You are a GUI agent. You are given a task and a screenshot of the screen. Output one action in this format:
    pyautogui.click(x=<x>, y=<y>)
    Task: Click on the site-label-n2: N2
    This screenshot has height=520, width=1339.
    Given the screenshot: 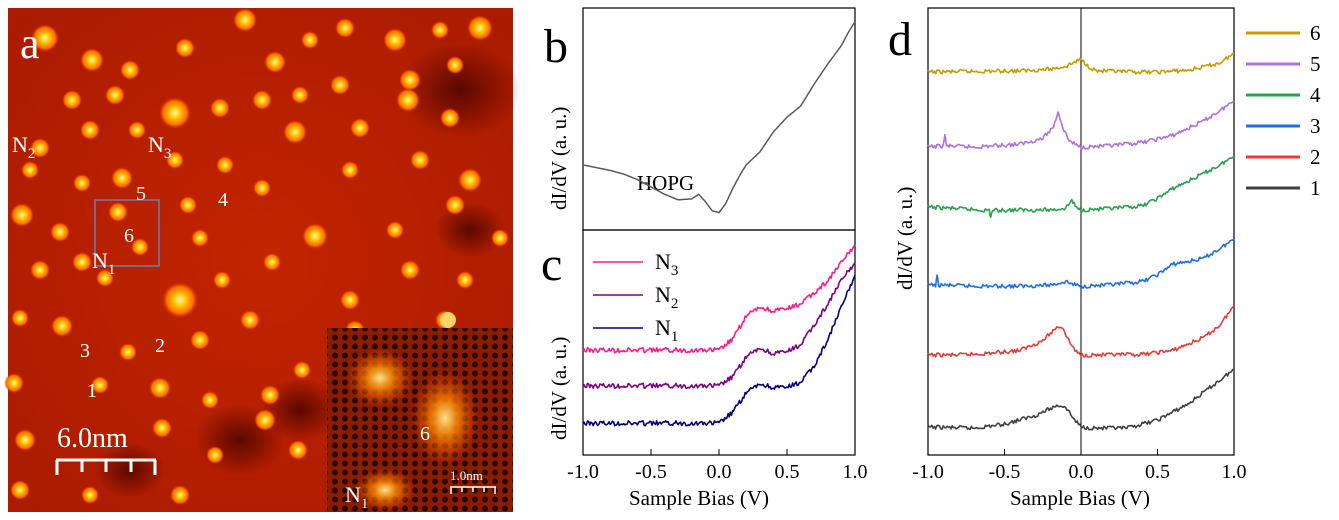 What is the action you would take?
    pyautogui.click(x=23, y=147)
    